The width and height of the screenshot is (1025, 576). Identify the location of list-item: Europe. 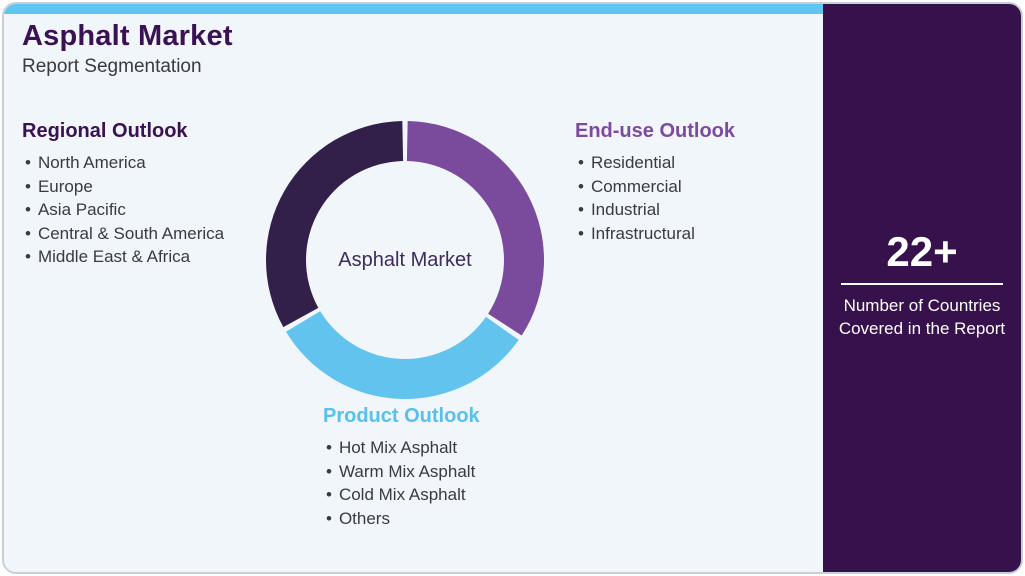
(123, 187).